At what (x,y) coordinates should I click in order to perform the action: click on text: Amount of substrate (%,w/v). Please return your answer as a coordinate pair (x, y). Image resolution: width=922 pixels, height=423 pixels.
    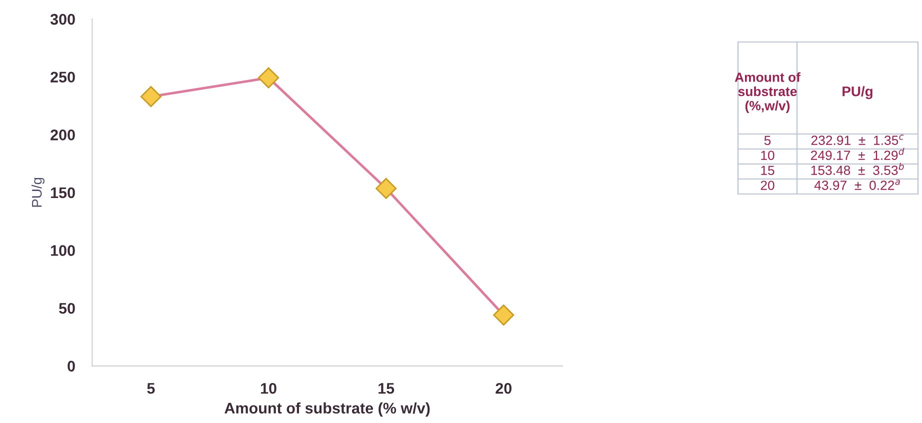
    Looking at the image, I should click on (767, 92).